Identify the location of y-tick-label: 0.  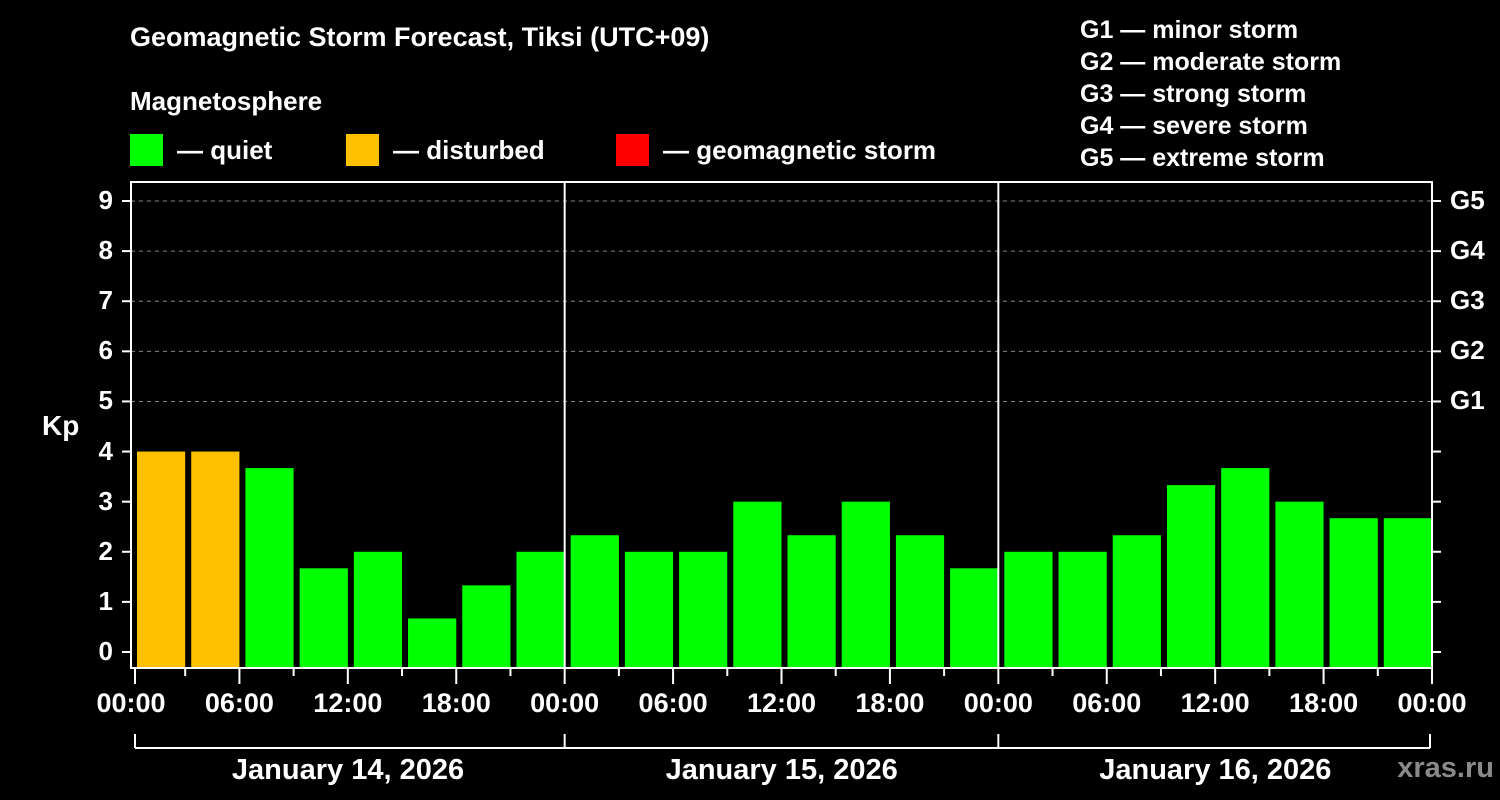
(105, 651).